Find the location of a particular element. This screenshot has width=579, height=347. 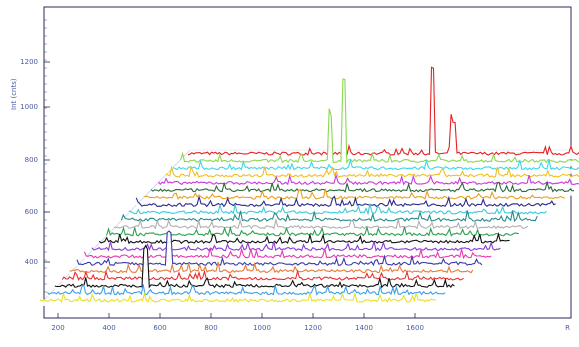

x-tick-label: 600 is located at coordinates (159, 328).